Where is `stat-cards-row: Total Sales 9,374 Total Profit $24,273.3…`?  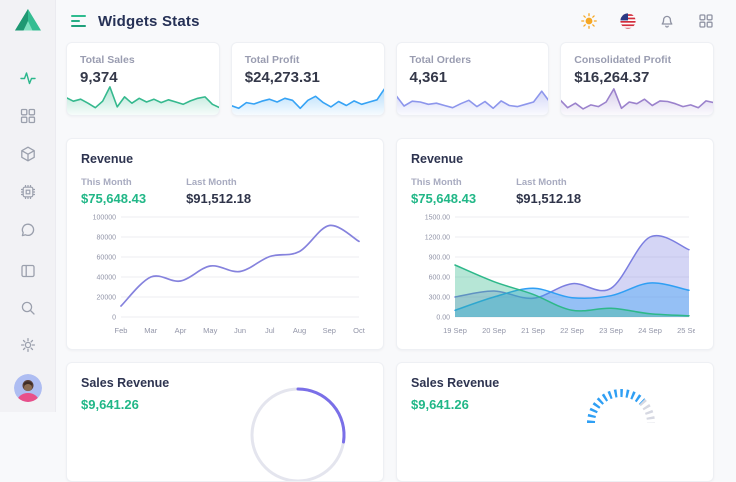 stat-cards-row: Total Sales 9,374 Total Profit $24,273.3… is located at coordinates (390, 79).